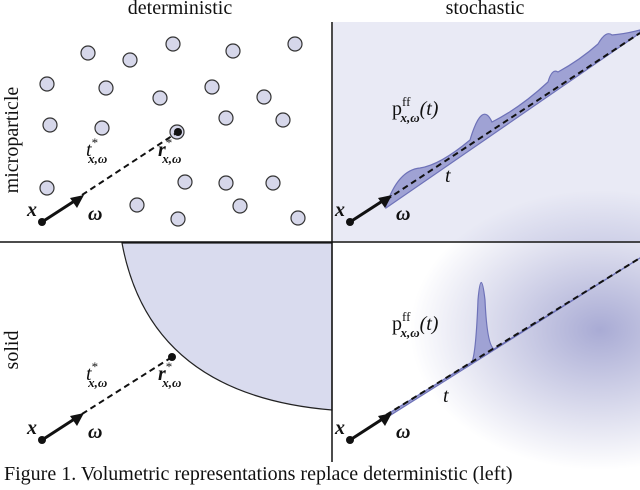 The height and width of the screenshot is (490, 640). Describe the element at coordinates (227, 326) in the screenshot. I see `solid-region` at that location.